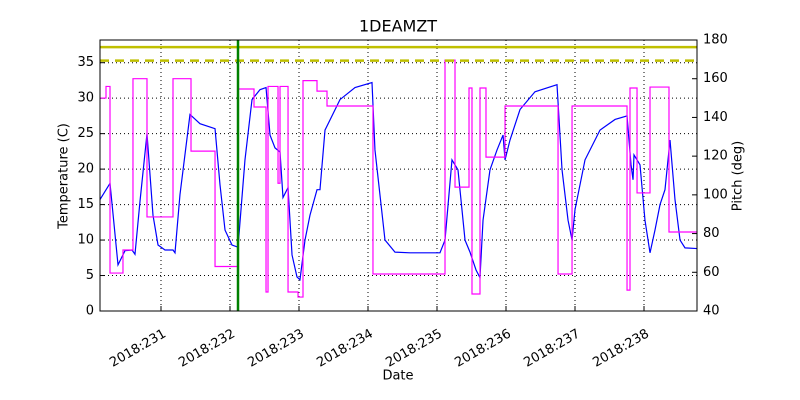 The width and height of the screenshot is (800, 400). Describe the element at coordinates (715, 156) in the screenshot. I see `y2-tick-label: 120` at that location.